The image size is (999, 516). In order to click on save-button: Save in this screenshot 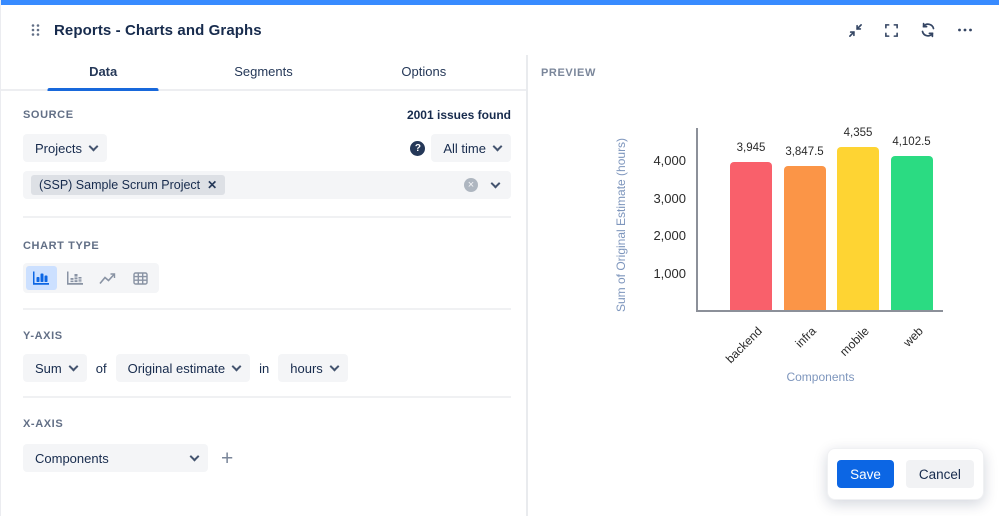, I will do `click(865, 474)`.